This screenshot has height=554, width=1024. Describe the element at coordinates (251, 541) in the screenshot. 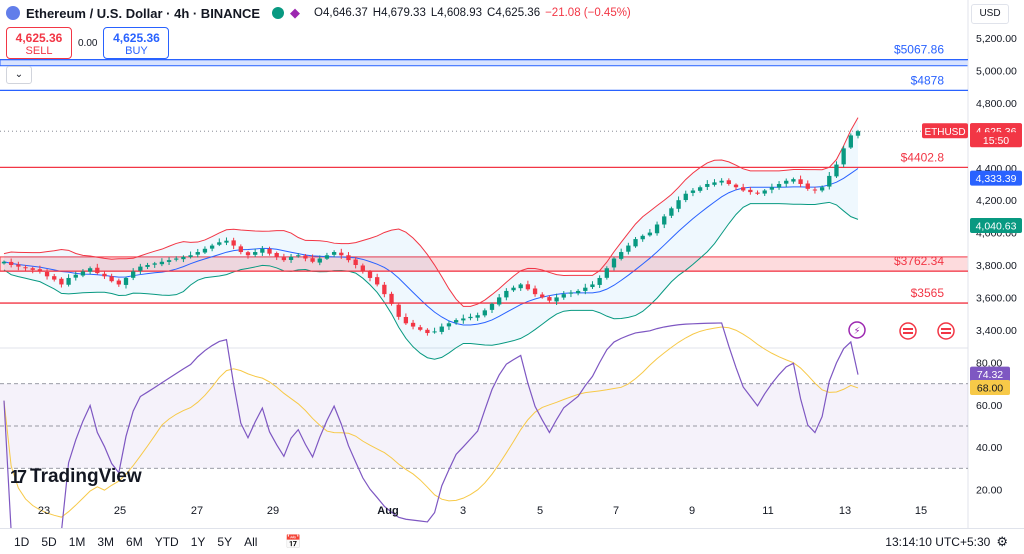

I see `range-all: All` at that location.